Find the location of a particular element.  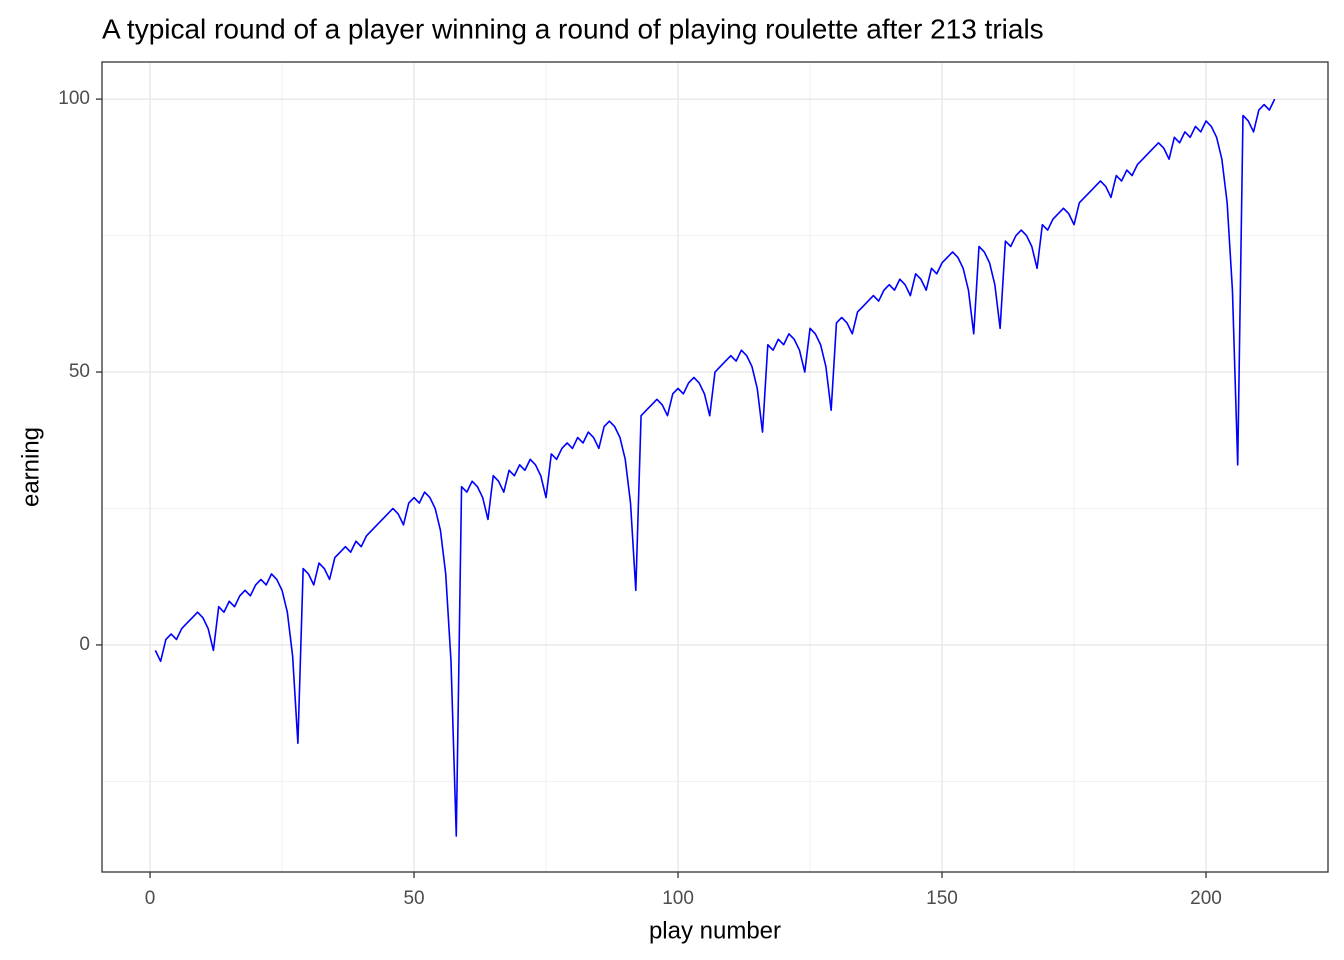

y-tick-label: 0 is located at coordinates (84, 644).